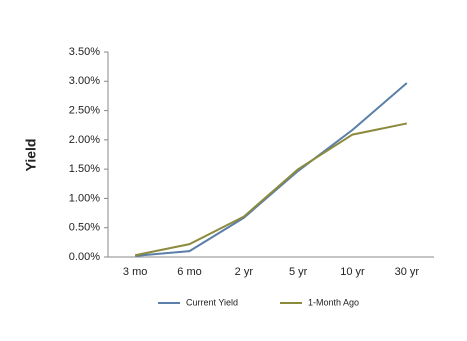  Describe the element at coordinates (84, 110) in the screenshot. I see `y-tick-label: 2.50%` at that location.